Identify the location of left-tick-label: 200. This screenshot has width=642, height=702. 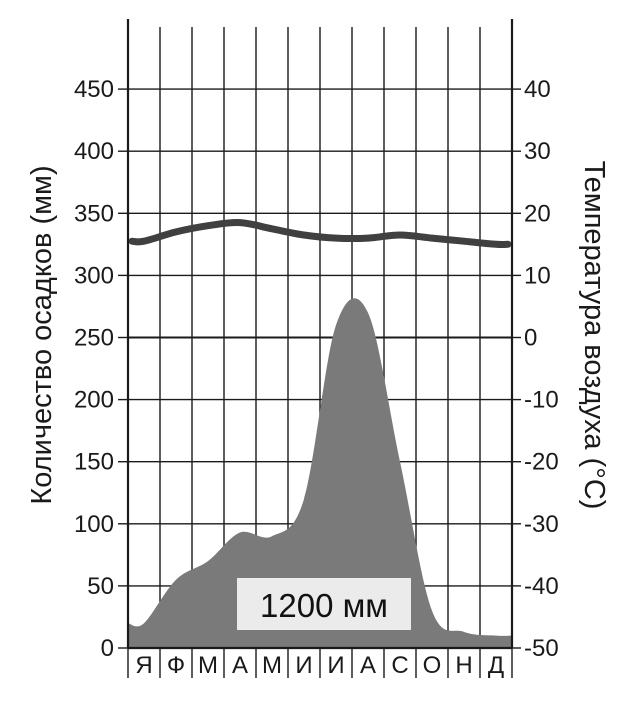
(94, 400).